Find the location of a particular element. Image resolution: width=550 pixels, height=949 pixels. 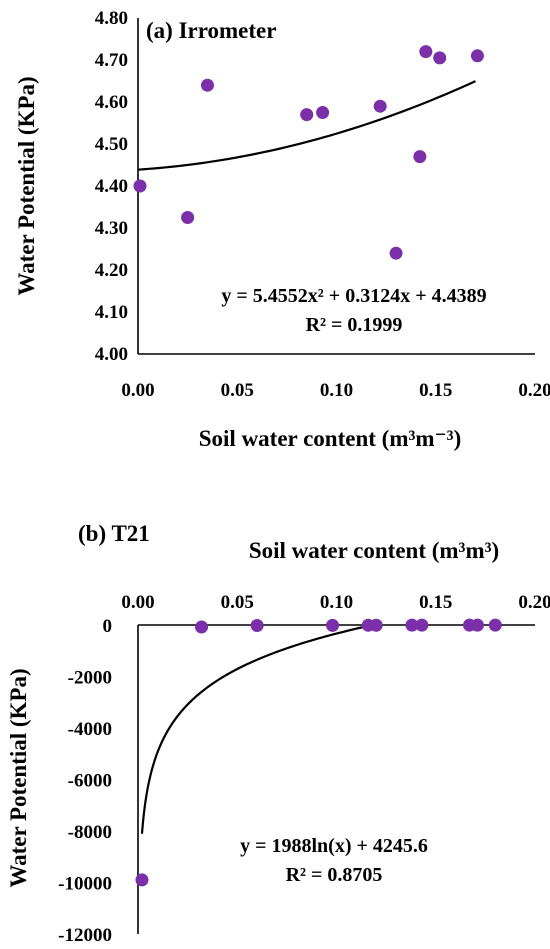

panel-a-points is located at coordinates (308, 152).